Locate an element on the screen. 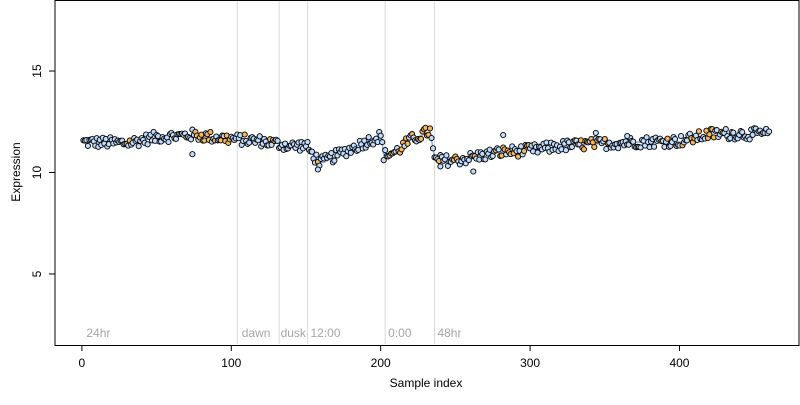  y-tick-label: 5 is located at coordinates (37, 273).